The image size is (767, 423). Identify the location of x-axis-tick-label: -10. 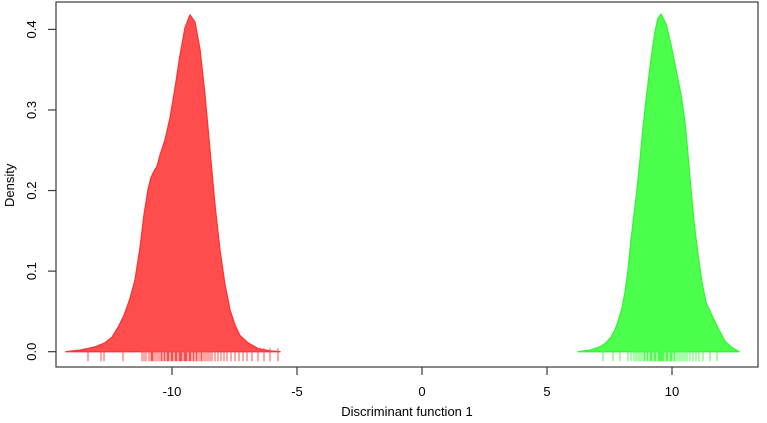
(172, 391).